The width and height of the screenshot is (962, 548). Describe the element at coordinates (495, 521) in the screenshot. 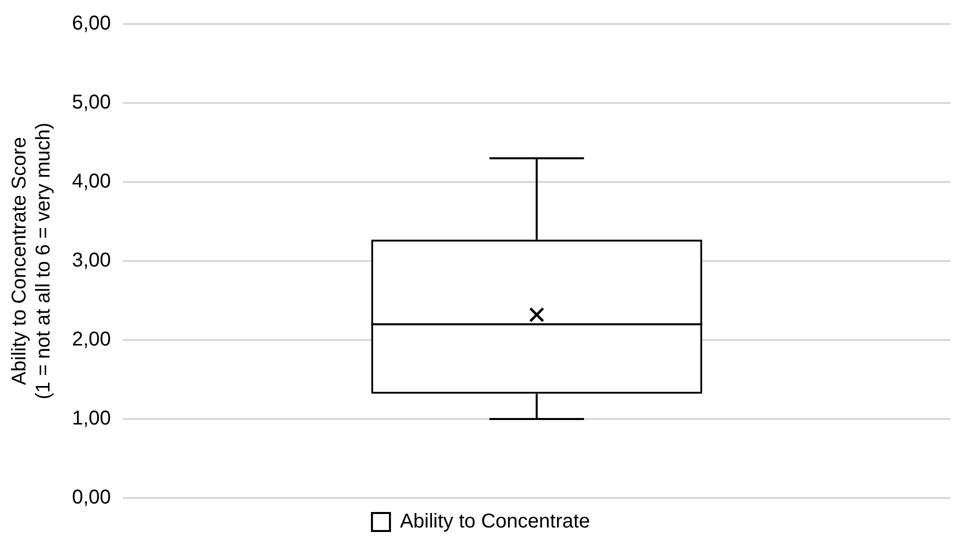

I see `legend-label: Ability to Concentrate` at that location.